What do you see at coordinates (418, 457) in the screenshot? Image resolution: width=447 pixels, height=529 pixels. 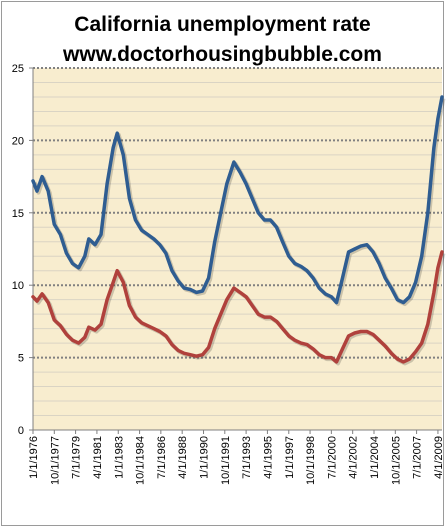 I see `x-tick-label: 7/1/2007` at bounding box center [418, 457].